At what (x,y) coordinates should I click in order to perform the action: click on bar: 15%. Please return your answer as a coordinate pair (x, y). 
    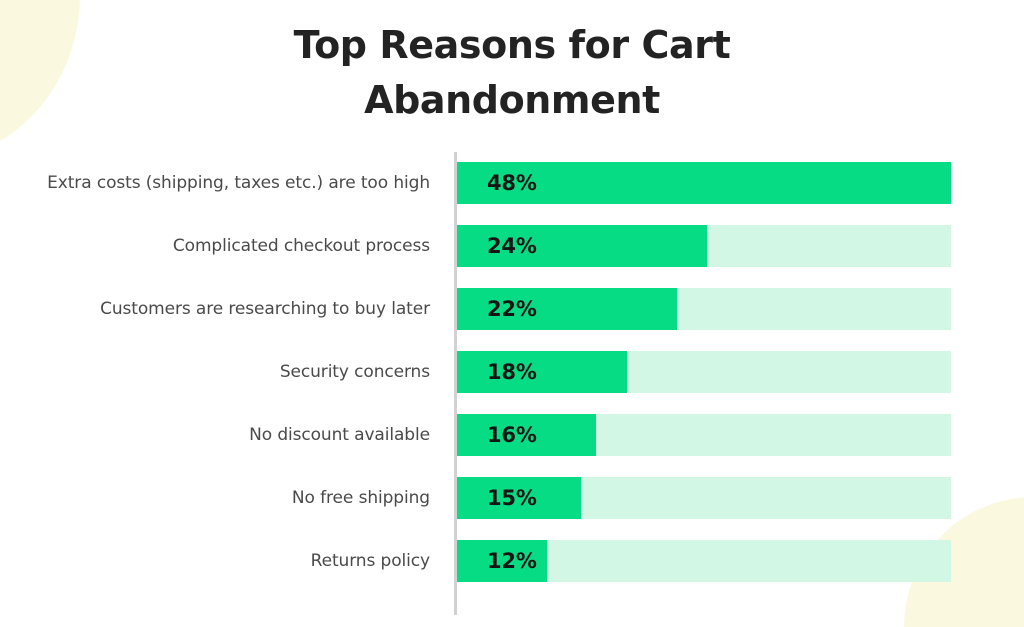
    Looking at the image, I should click on (519, 498).